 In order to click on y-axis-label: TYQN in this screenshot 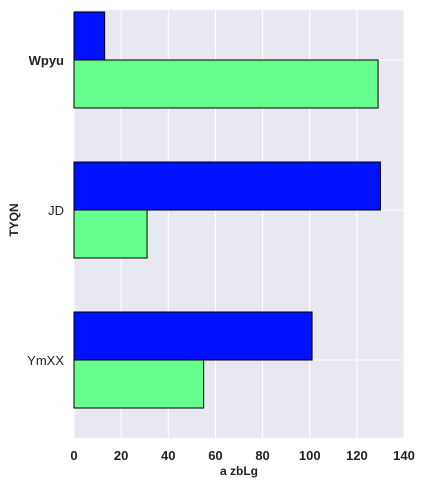, I will do `click(14, 219)`.